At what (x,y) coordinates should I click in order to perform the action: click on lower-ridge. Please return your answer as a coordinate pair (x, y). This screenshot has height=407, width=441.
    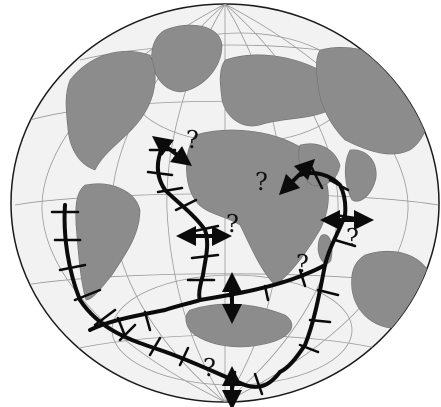
    Looking at the image, I should click on (145, 315).